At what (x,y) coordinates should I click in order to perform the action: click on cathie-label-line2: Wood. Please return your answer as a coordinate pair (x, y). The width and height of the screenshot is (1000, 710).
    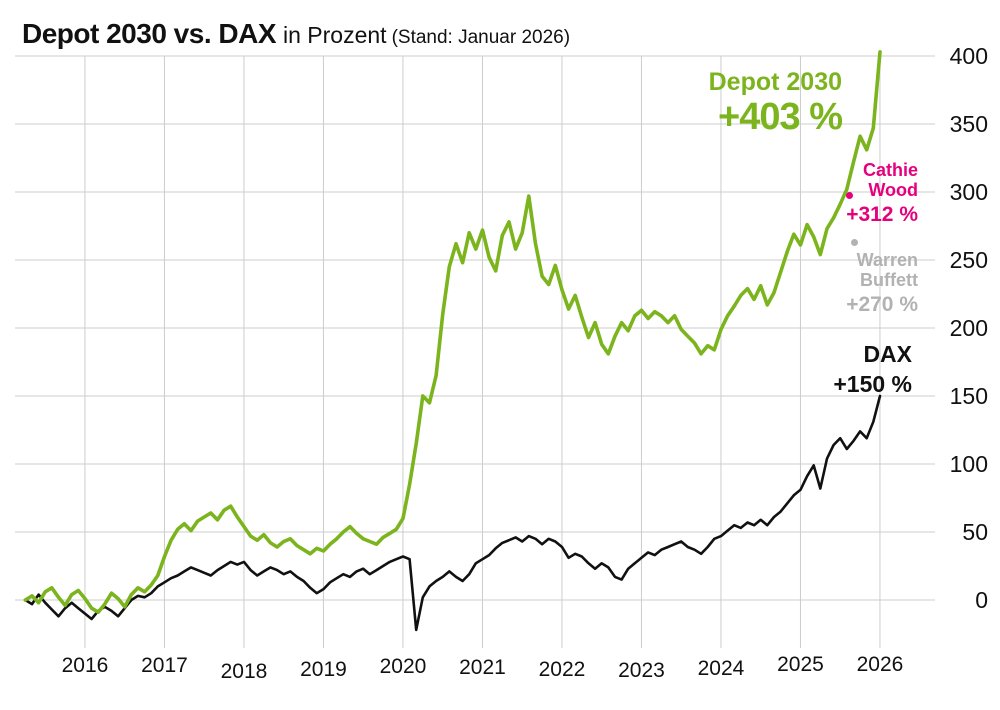
    Looking at the image, I should click on (893, 190).